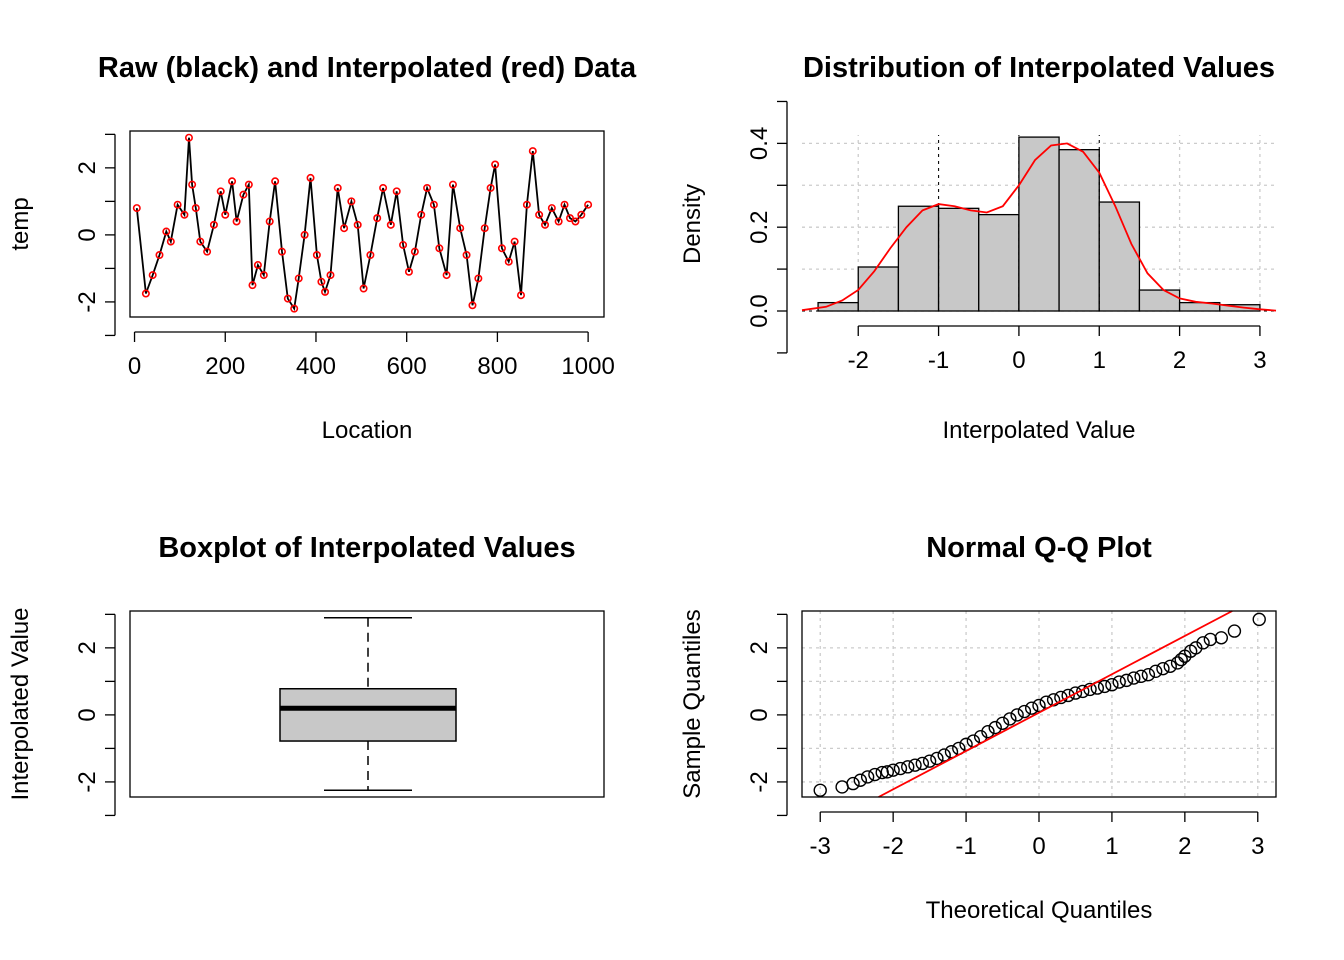 Image resolution: width=1344 pixels, height=960 pixels. I want to click on grid, so click(1039, 704).